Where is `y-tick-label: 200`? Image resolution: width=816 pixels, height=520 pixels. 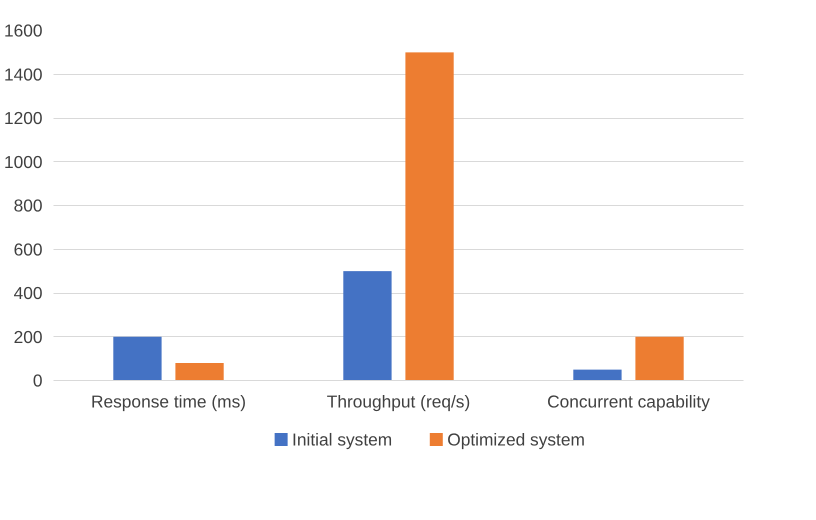
y-tick-label: 200 is located at coordinates (28, 336).